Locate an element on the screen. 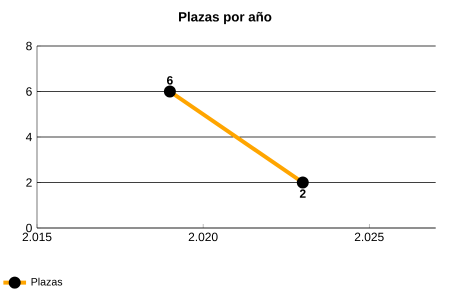  y-tick-label: 2 is located at coordinates (29, 182).